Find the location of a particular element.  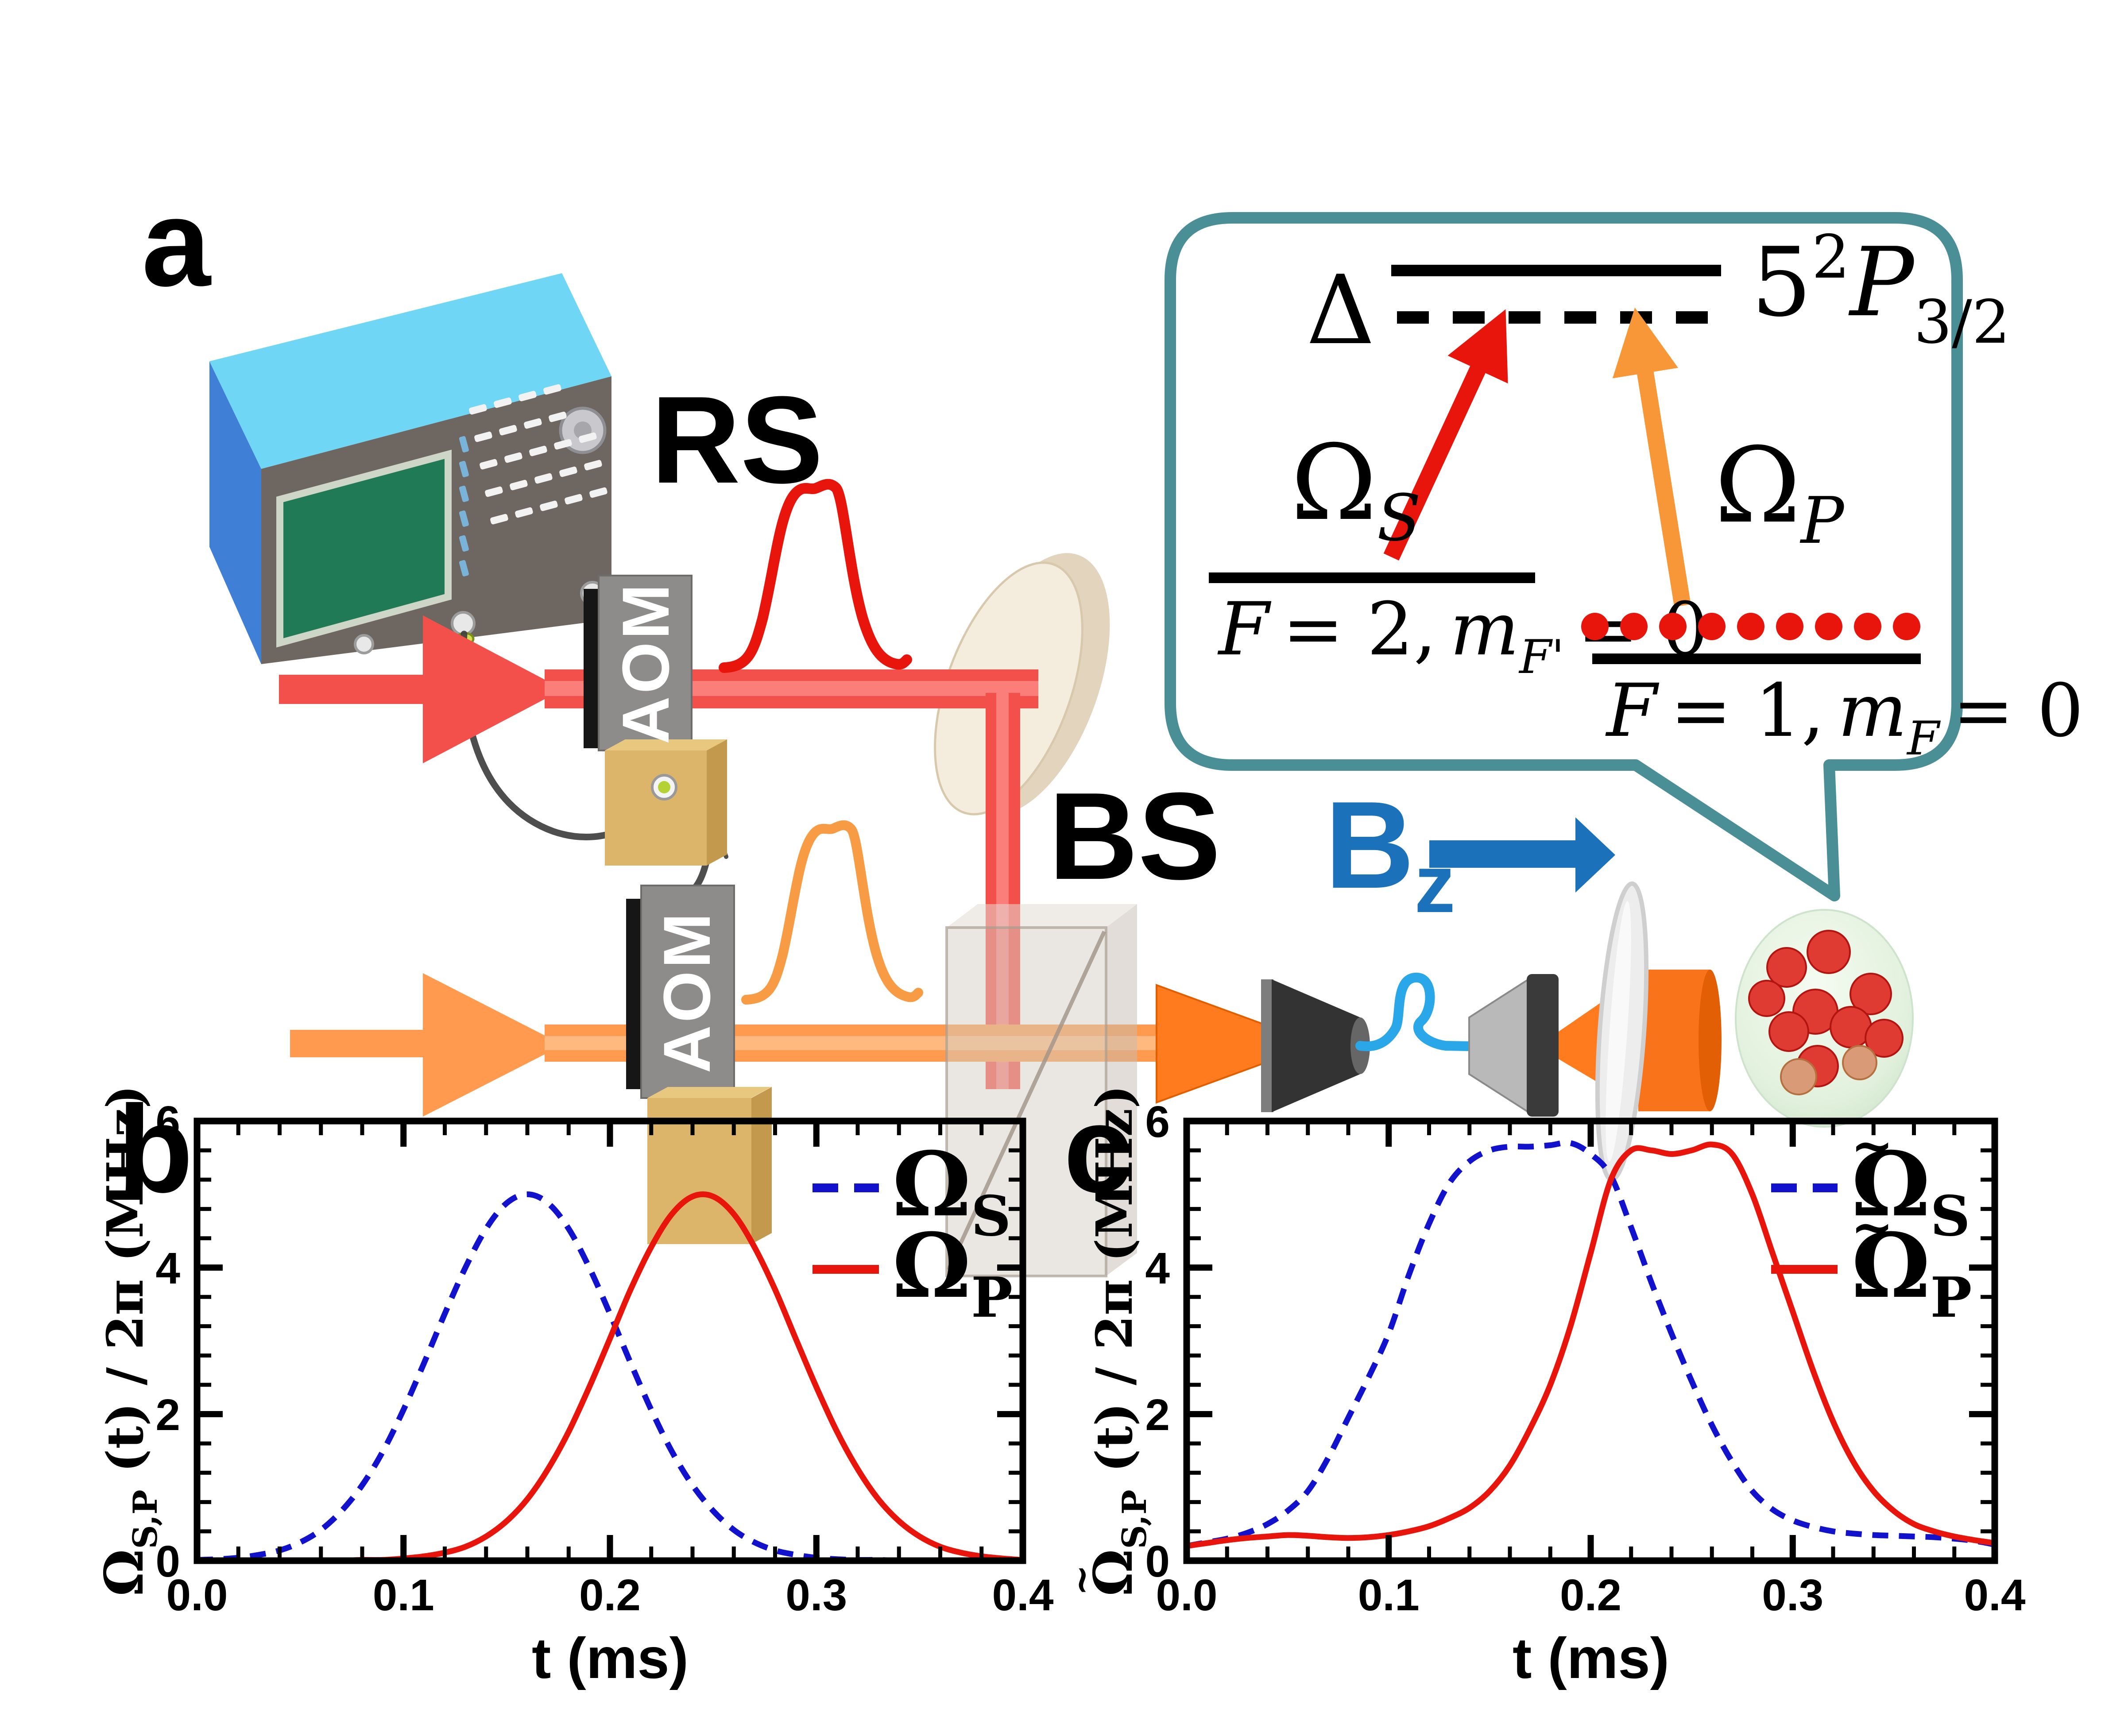

atom-cloud is located at coordinates (1825, 1019).